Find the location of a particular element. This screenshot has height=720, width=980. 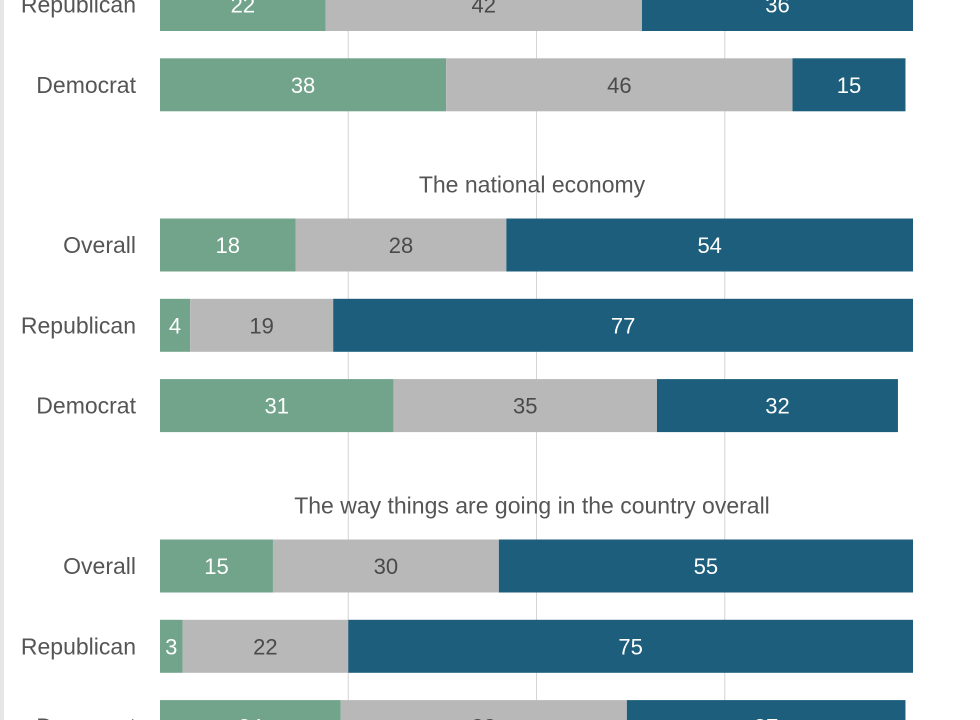

data-label-positive: 3 is located at coordinates (171, 646).